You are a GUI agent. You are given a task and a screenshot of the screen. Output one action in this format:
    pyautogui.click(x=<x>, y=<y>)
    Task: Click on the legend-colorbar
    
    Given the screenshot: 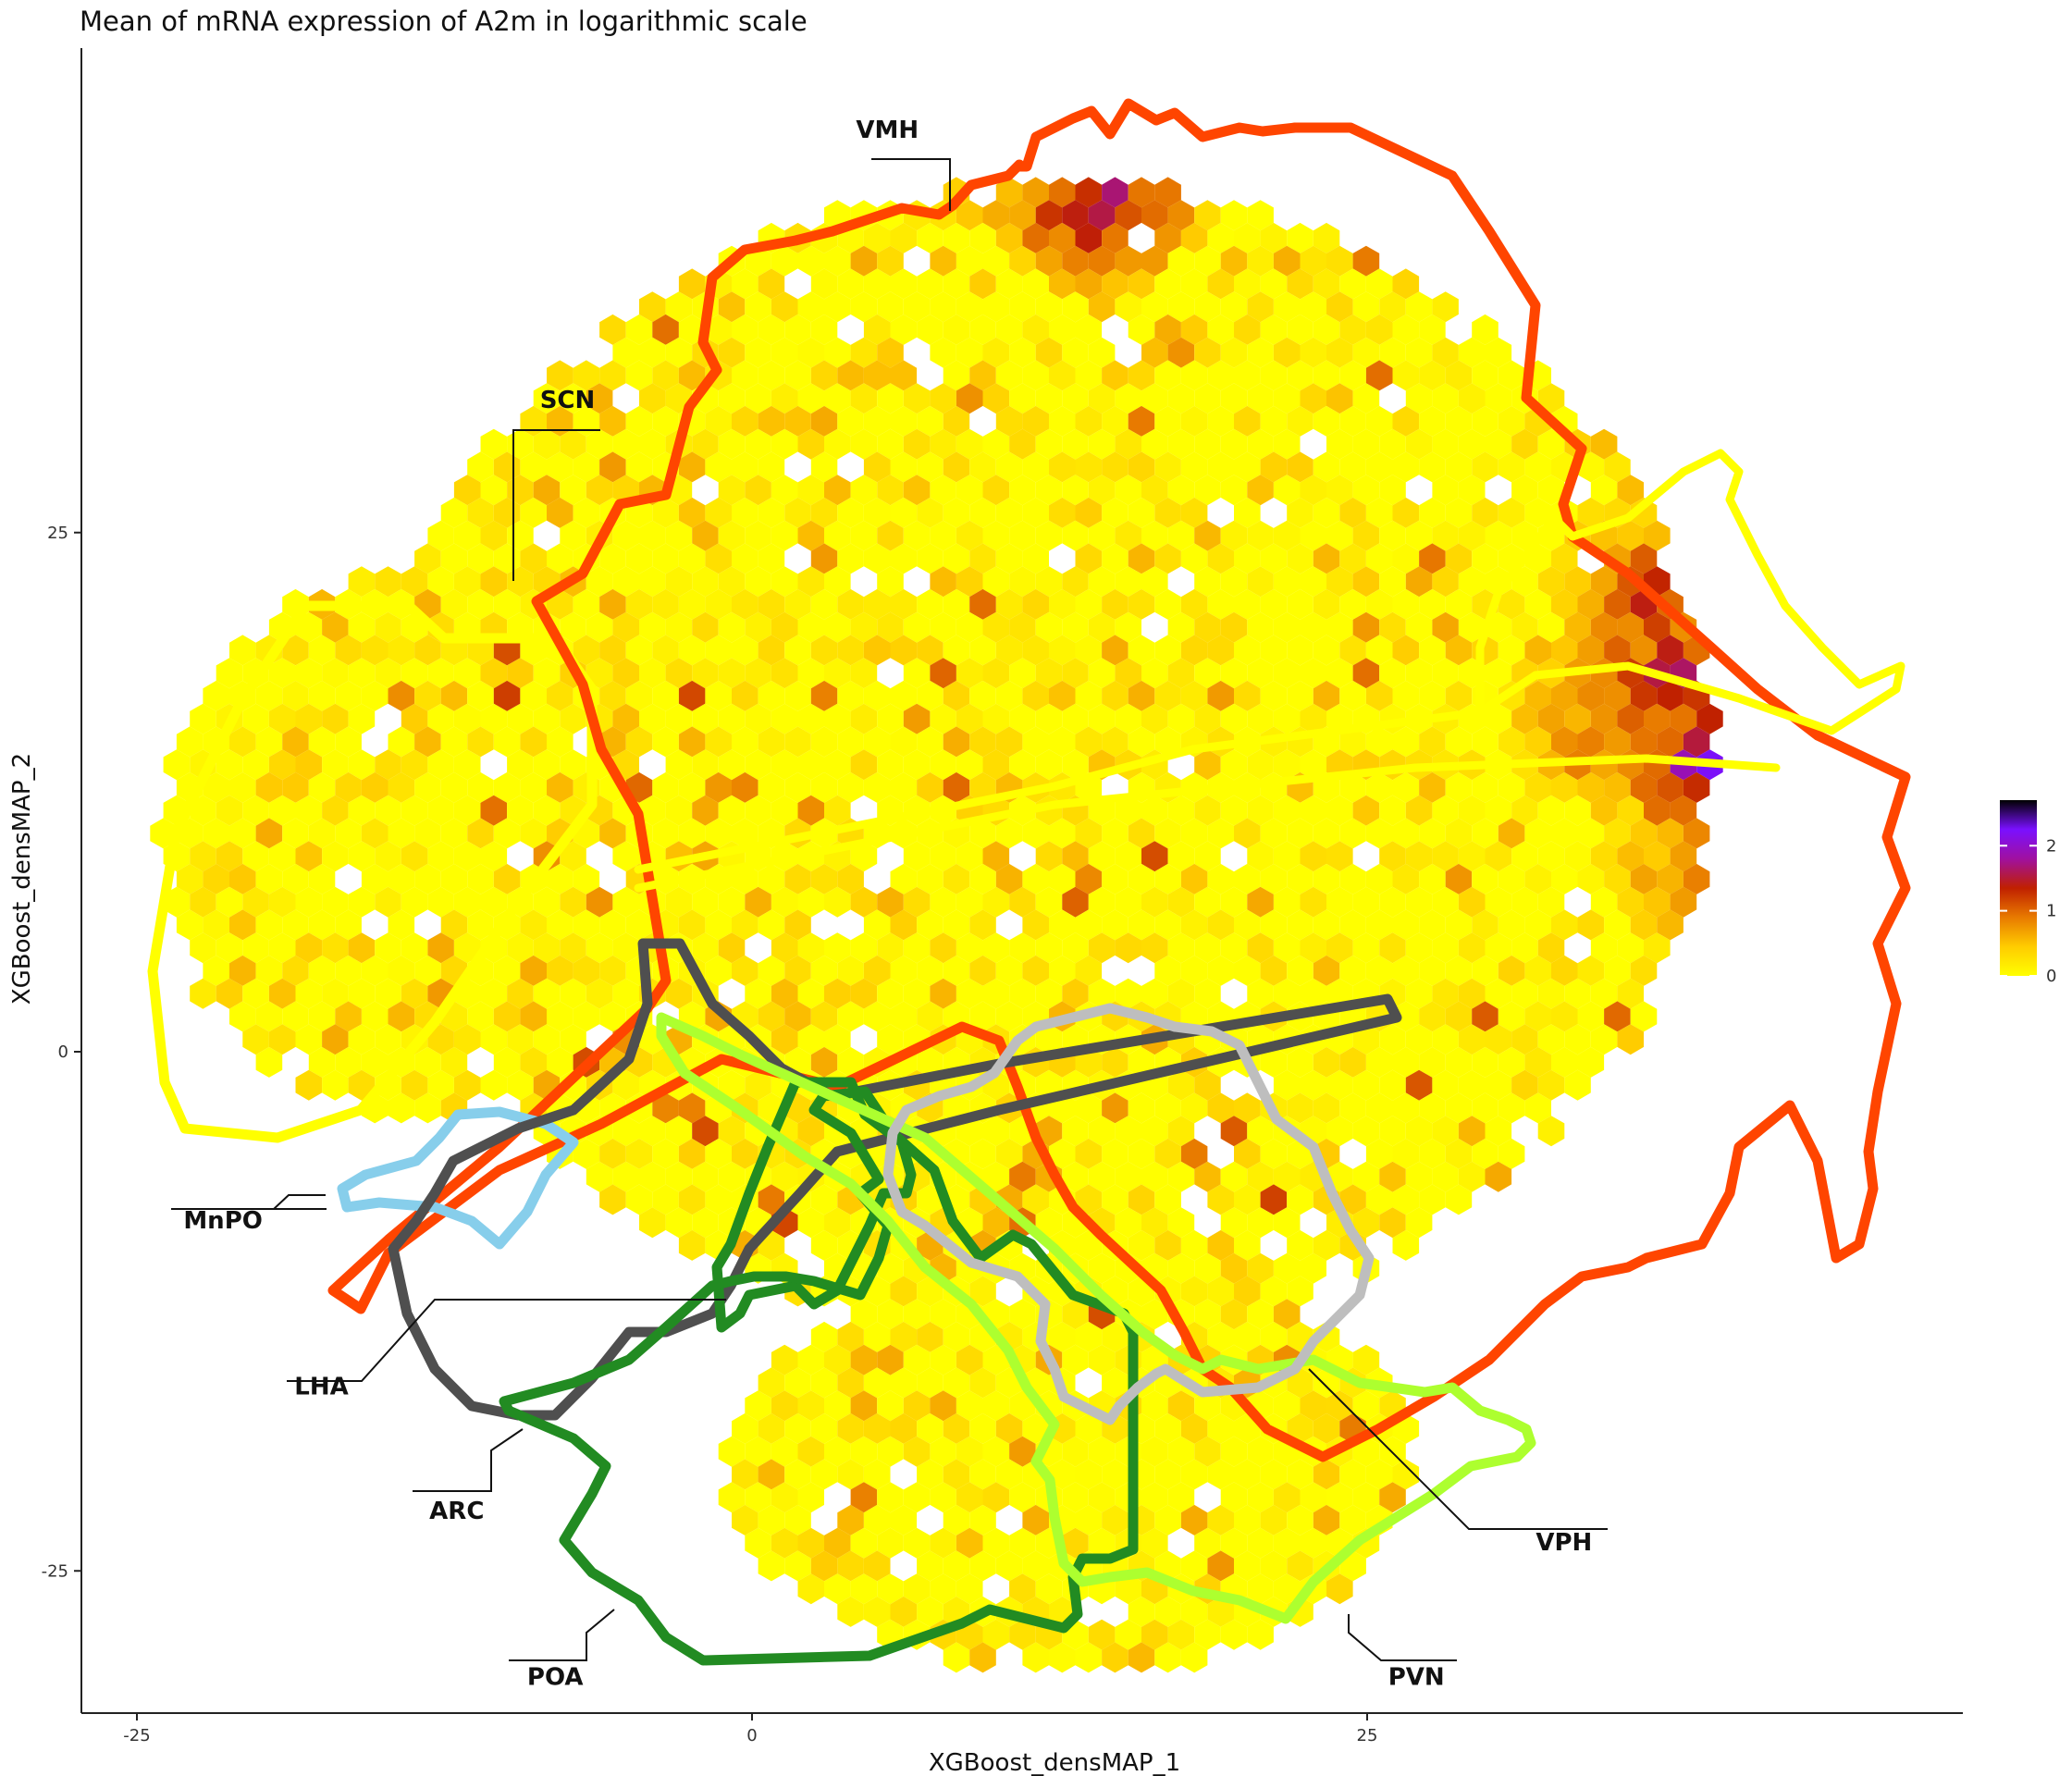 What is the action you would take?
    pyautogui.click(x=2018, y=888)
    